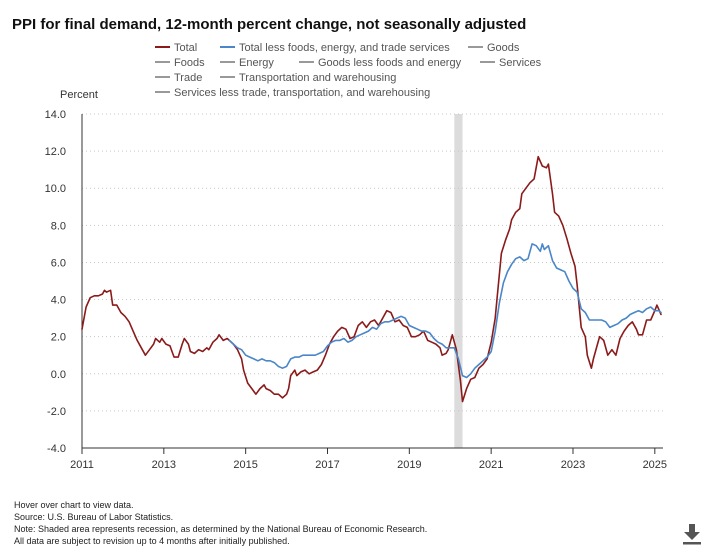 Image resolution: width=709 pixels, height=553 pixels. What do you see at coordinates (491, 465) in the screenshot?
I see `x-tick-label: 2021` at bounding box center [491, 465].